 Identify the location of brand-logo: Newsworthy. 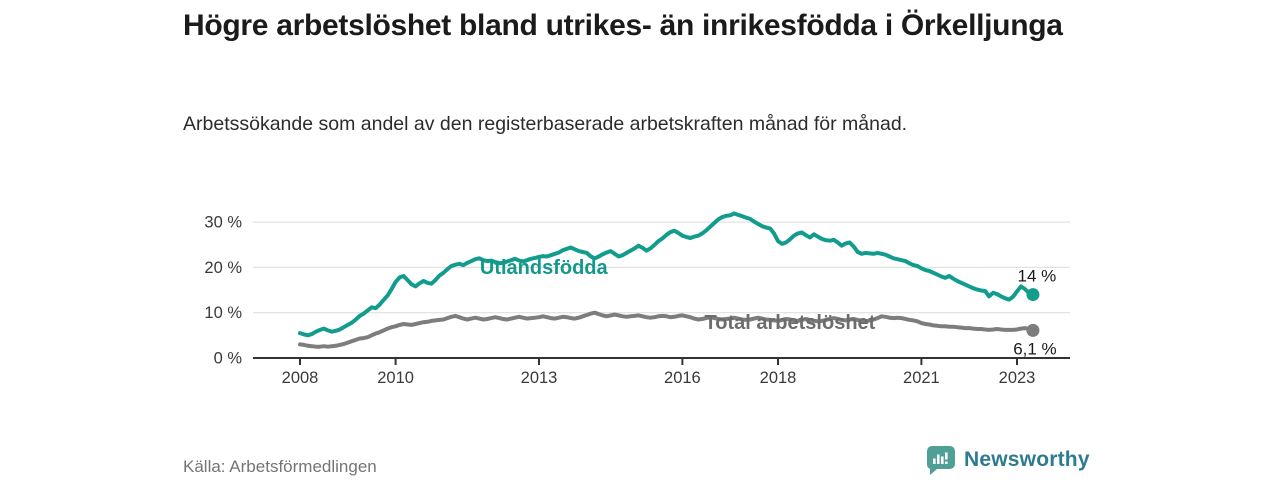
(1007, 460).